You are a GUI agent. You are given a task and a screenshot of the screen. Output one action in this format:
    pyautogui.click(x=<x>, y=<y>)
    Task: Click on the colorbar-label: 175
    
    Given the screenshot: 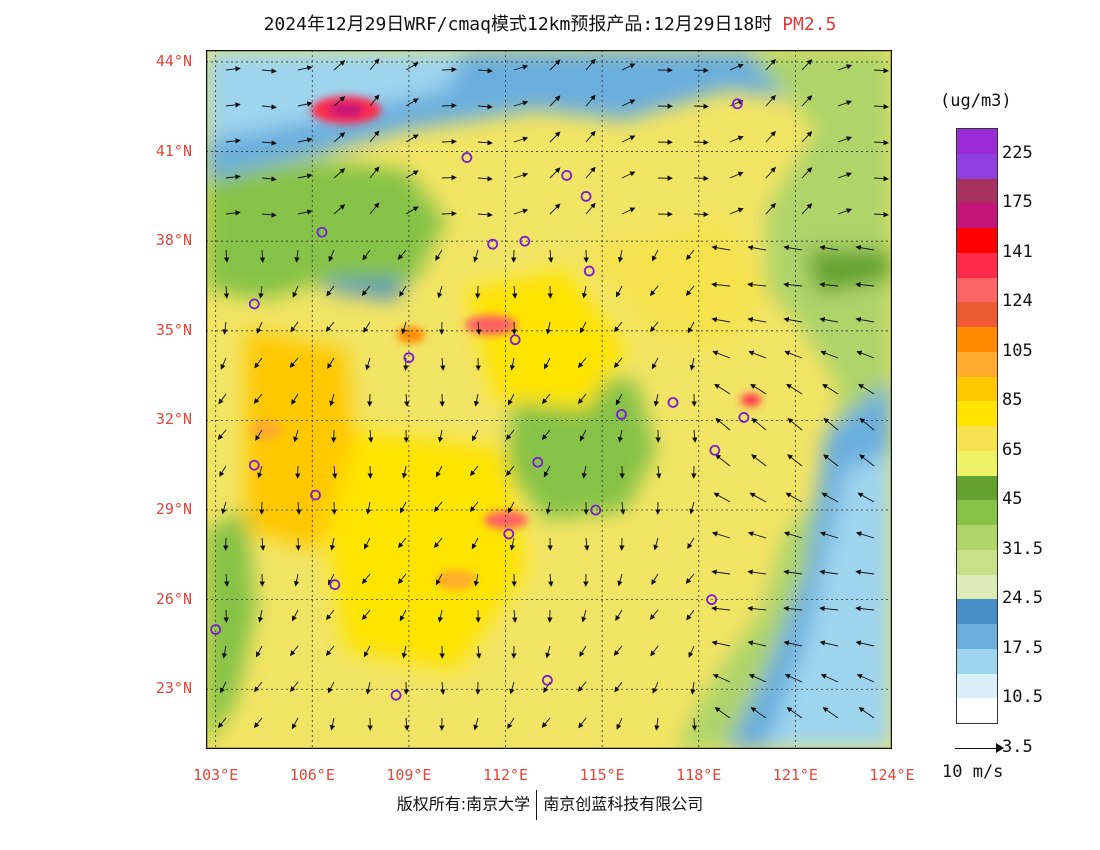 What is the action you would take?
    pyautogui.click(x=1017, y=202)
    